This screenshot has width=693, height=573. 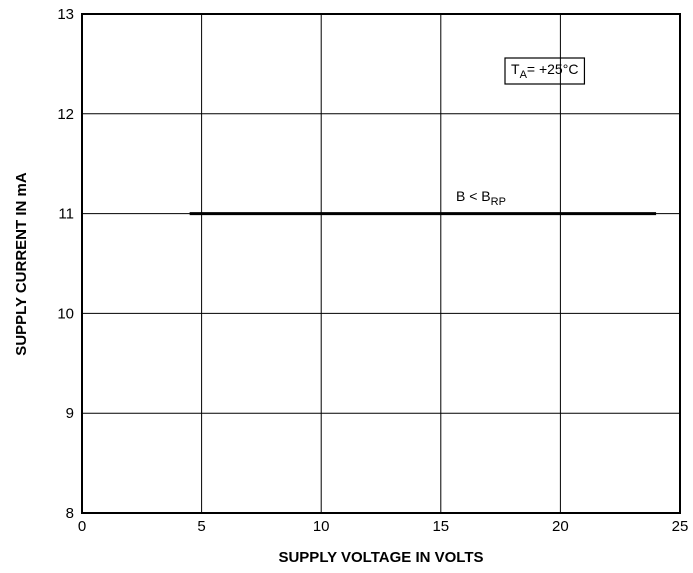 What do you see at coordinates (65, 313) in the screenshot?
I see `y-tick-label: 10` at bounding box center [65, 313].